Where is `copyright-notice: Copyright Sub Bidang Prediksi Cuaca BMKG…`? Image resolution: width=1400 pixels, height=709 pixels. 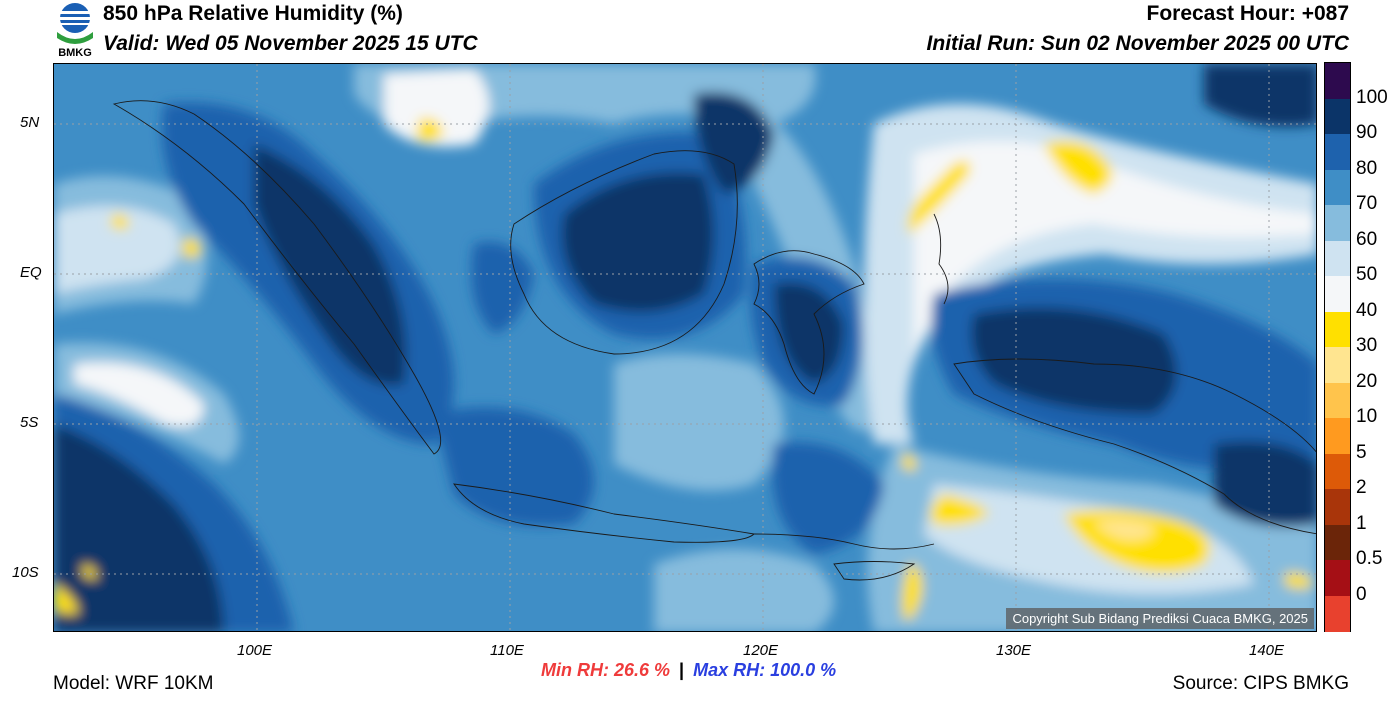 copyright-notice: Copyright Sub Bidang Prediksi Cuaca BMKG… is located at coordinates (1160, 618).